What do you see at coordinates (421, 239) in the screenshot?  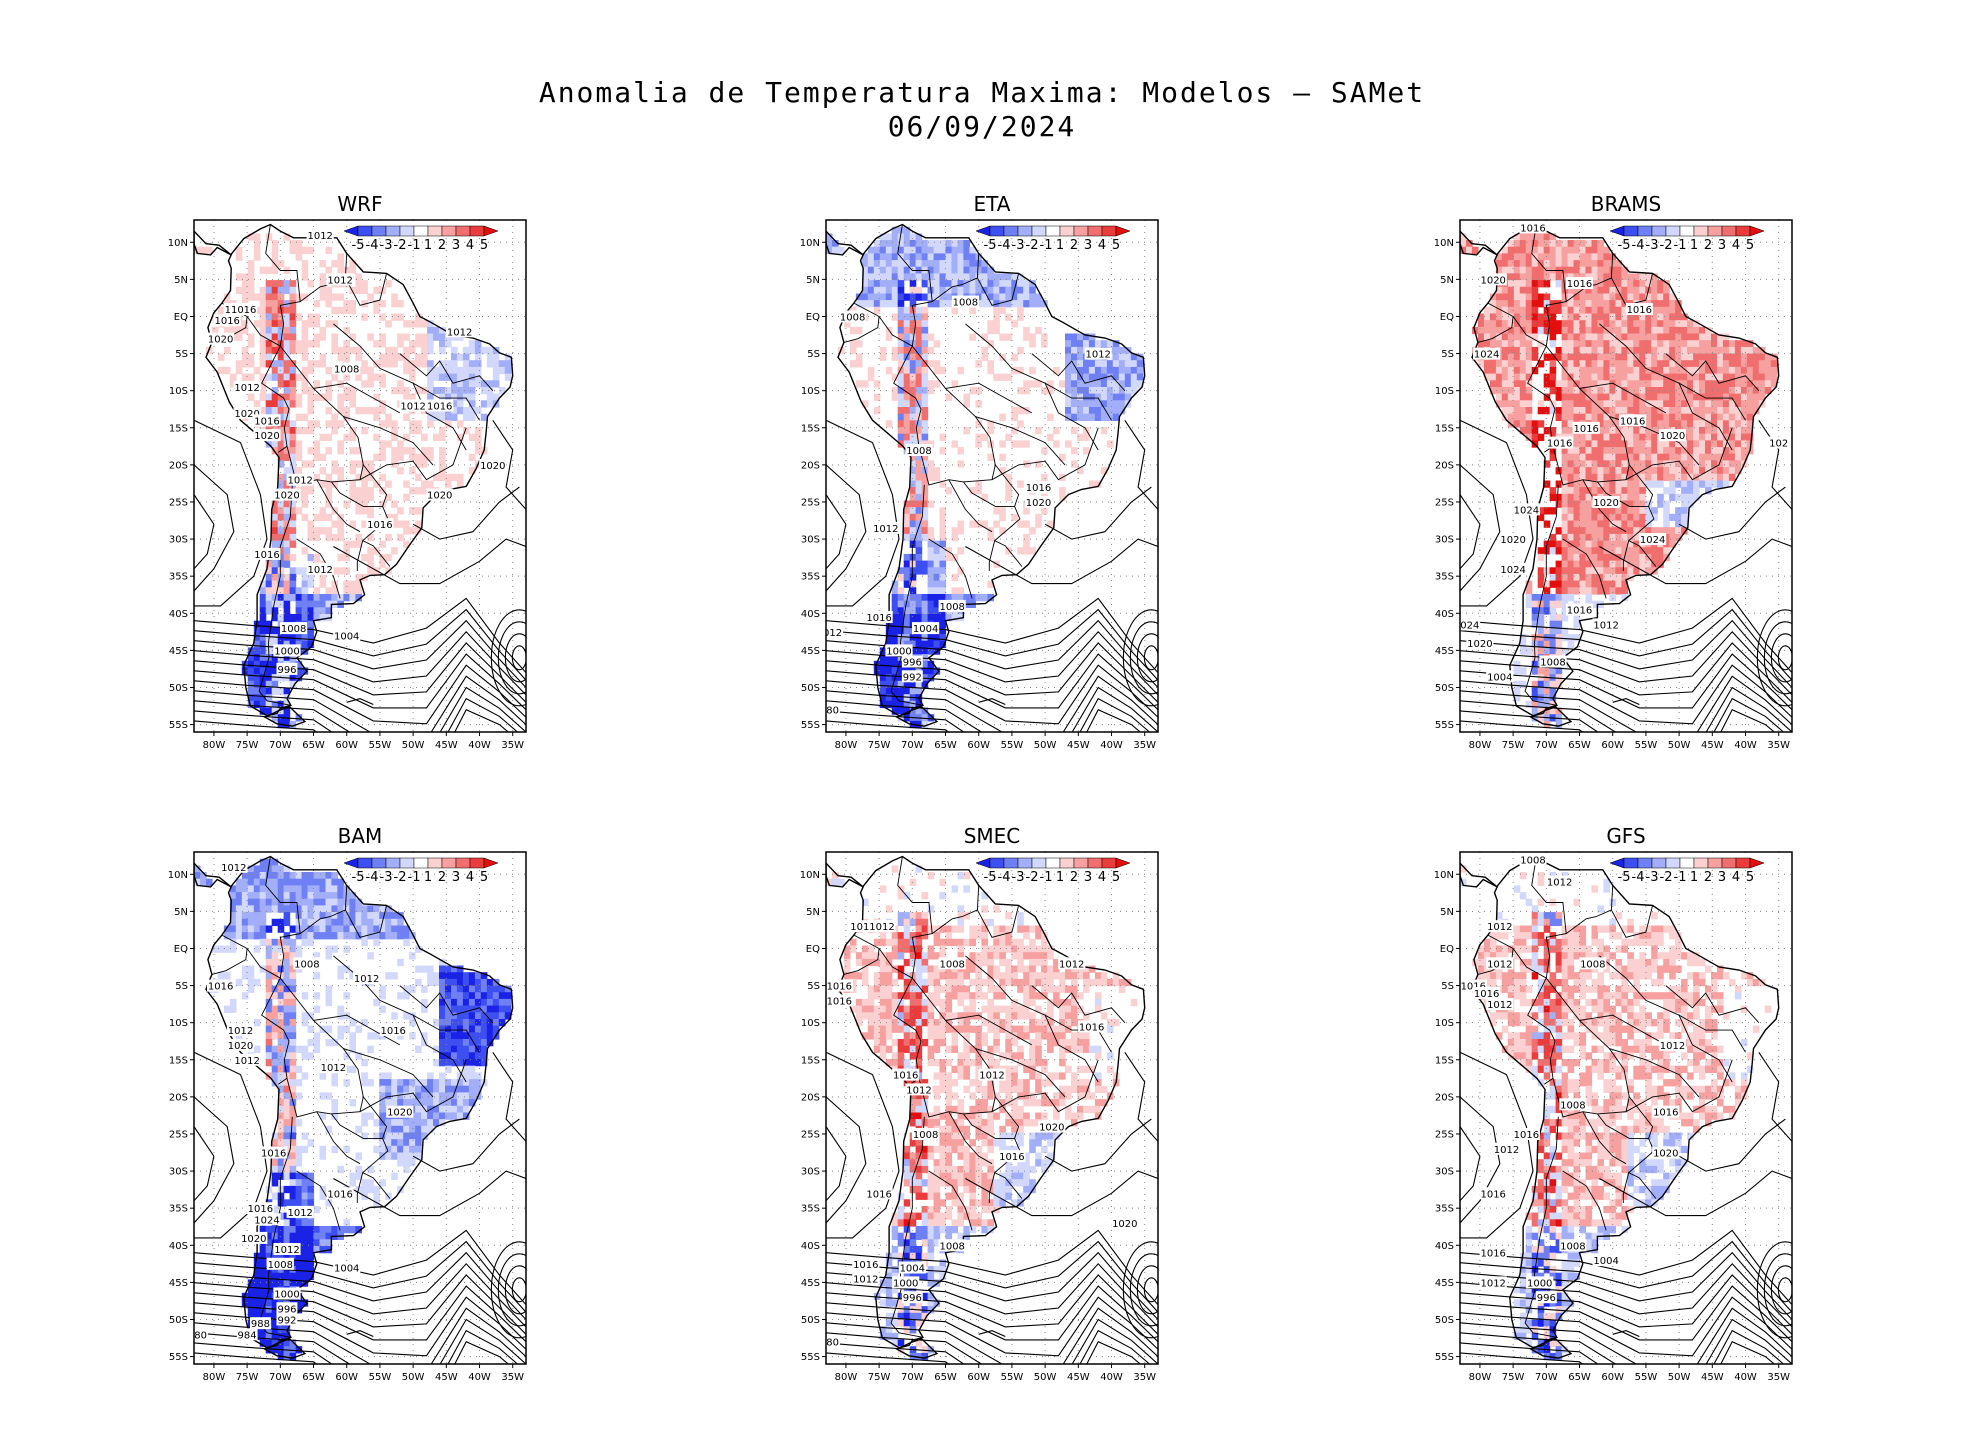 I see `colorbar: -5 -4 -3 -2 -1 1 2 3 4 5` at bounding box center [421, 239].